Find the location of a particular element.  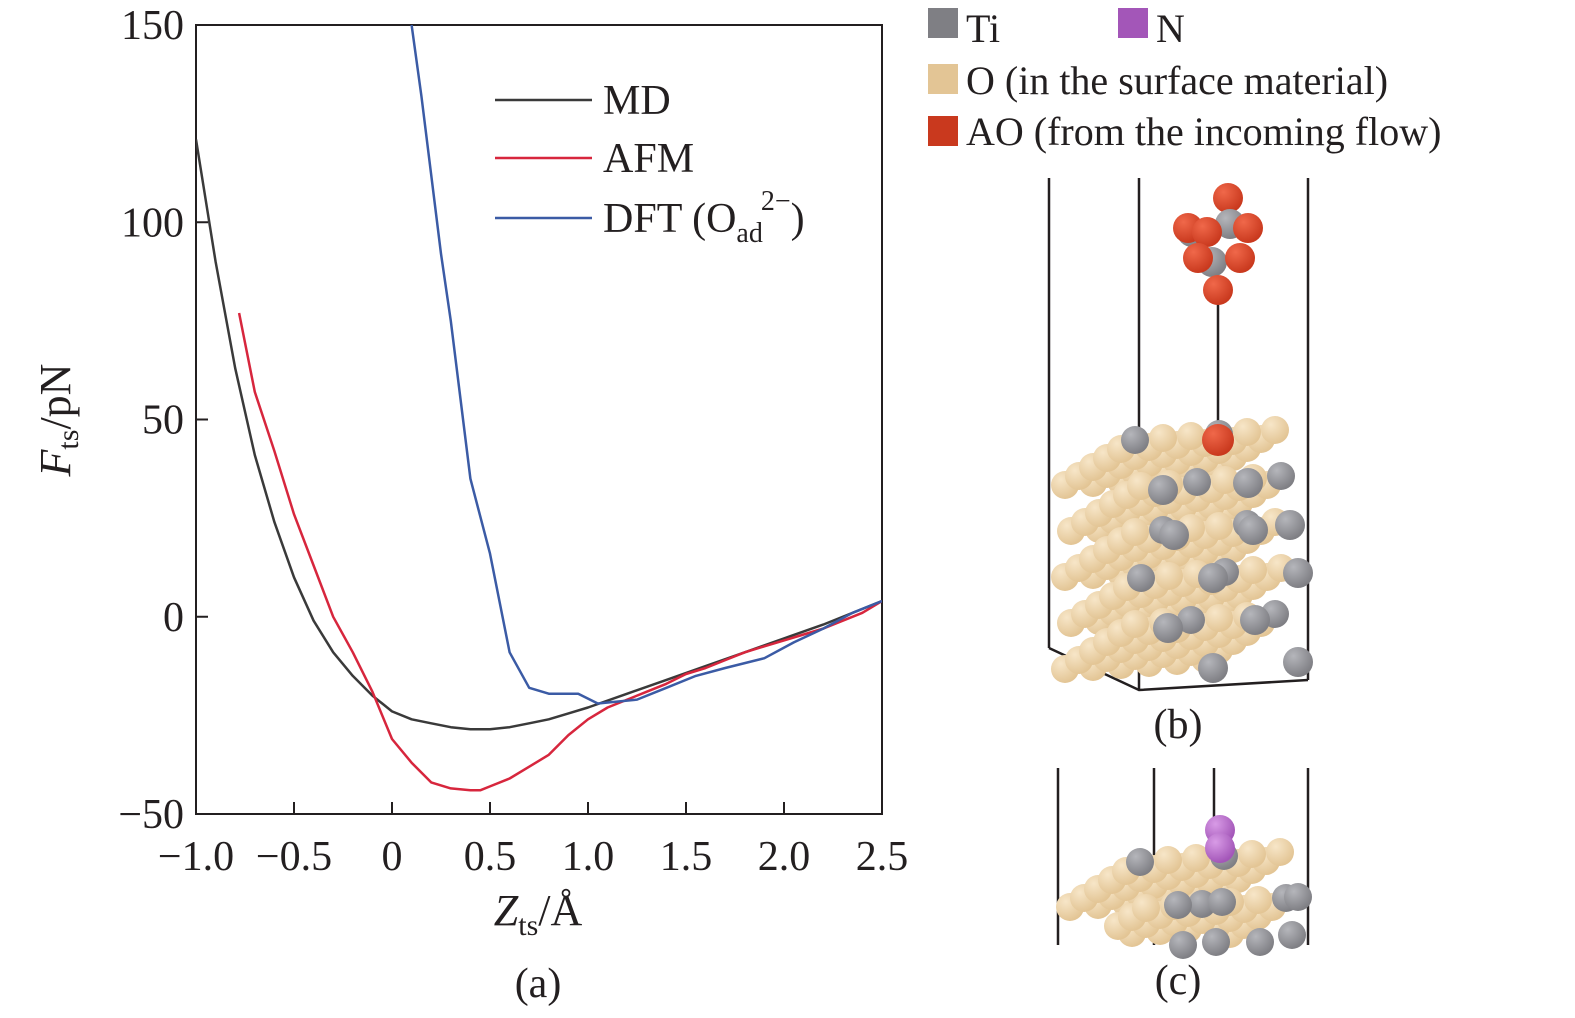

legend-label-dft: DFT (Oad2−) is located at coordinates (704, 217).